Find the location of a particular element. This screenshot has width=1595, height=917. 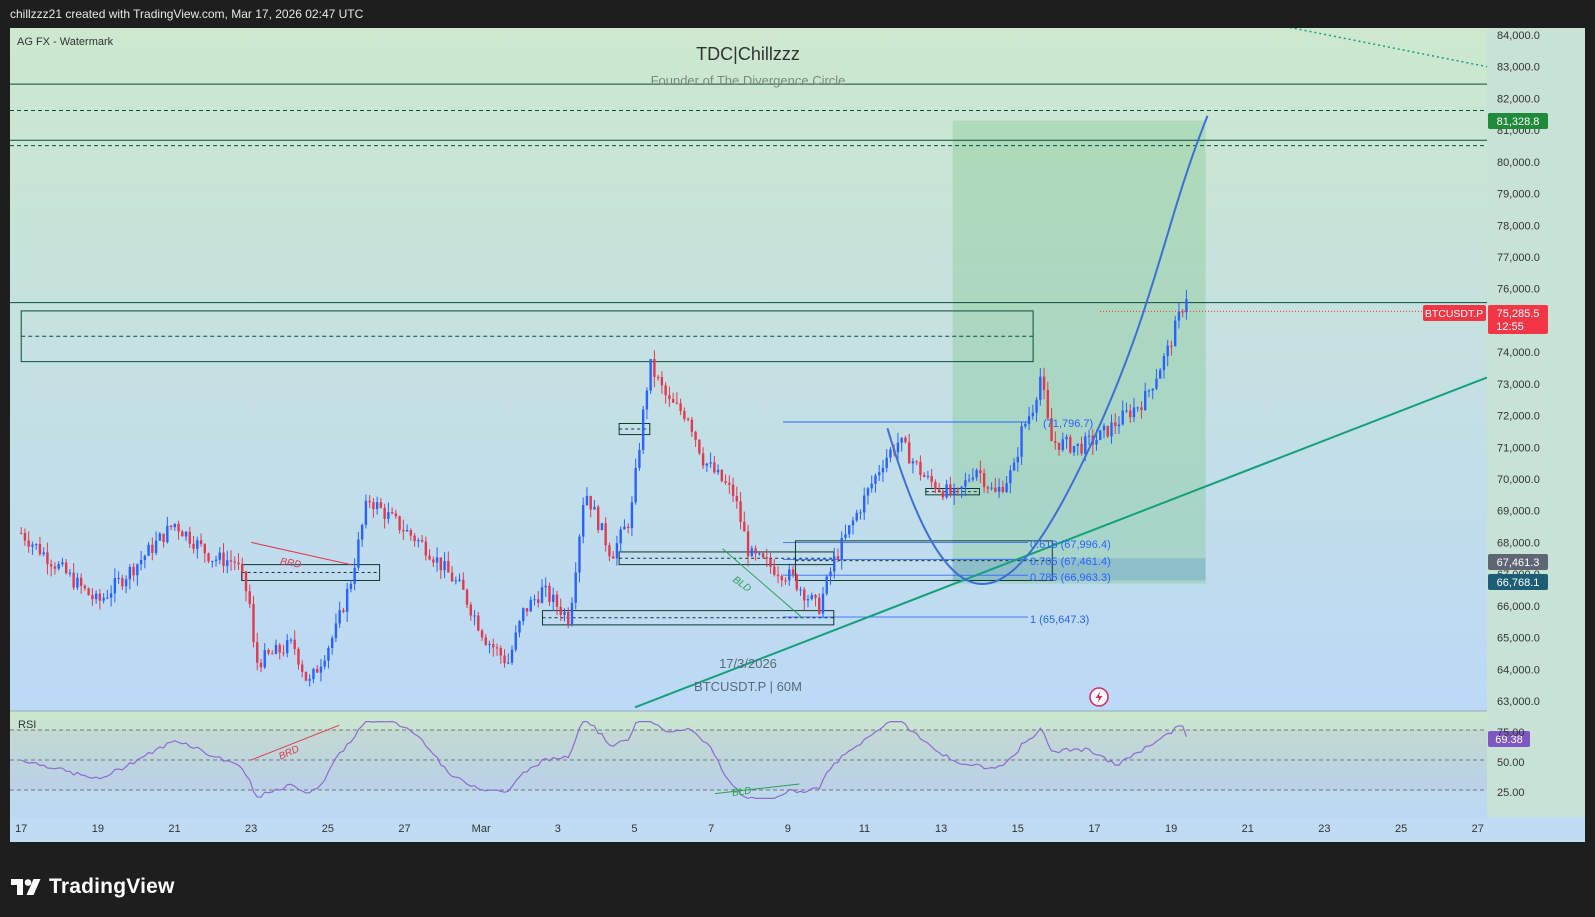

time-tick: 17 is located at coordinates (21, 829).